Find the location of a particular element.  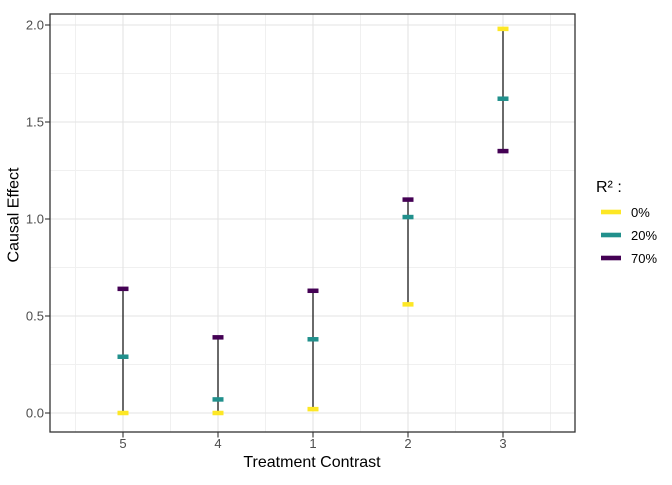

y-axis-tick-labels: 0.0 0.5 1.0 1.5 2.0 is located at coordinates (35, 219).